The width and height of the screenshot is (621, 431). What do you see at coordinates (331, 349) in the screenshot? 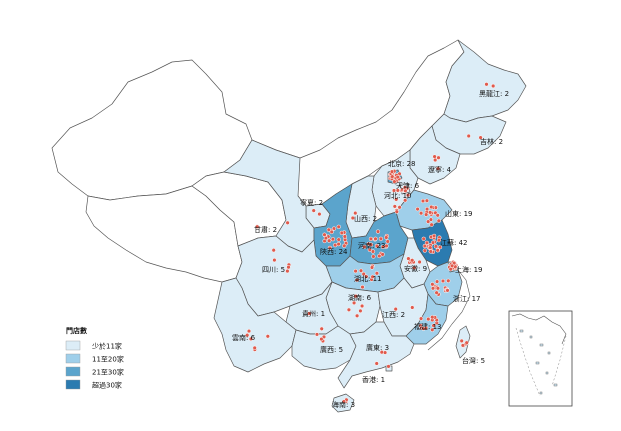
I see `province-label-guangxi: 廣西: 5` at bounding box center [331, 349].